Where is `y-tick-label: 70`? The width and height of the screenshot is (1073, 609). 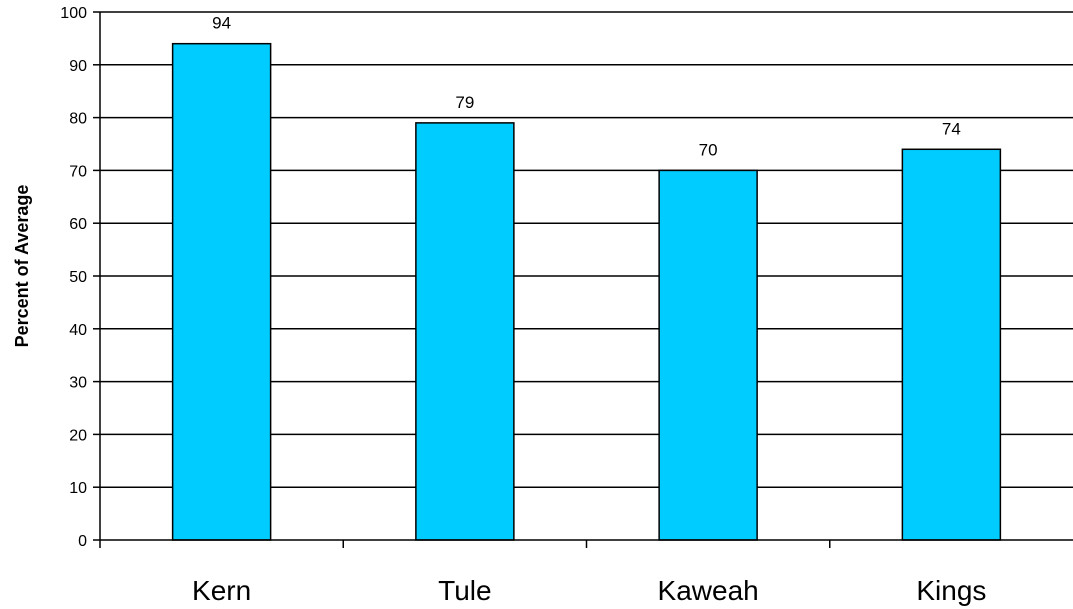
y-tick-label: 70 is located at coordinates (78, 171).